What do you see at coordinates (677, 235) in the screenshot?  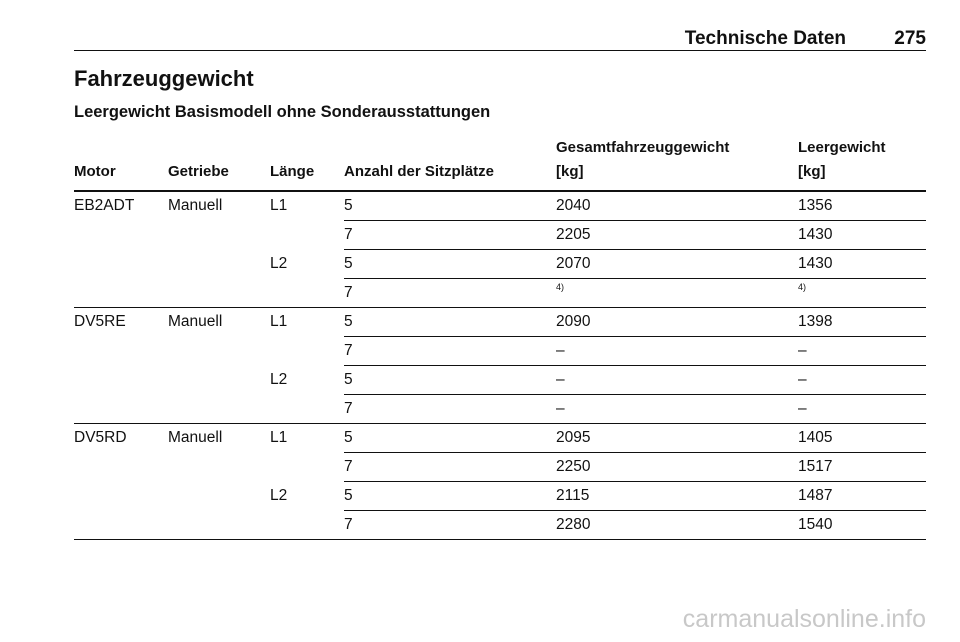 I see `cell-gesamtgewicht: 2205` at bounding box center [677, 235].